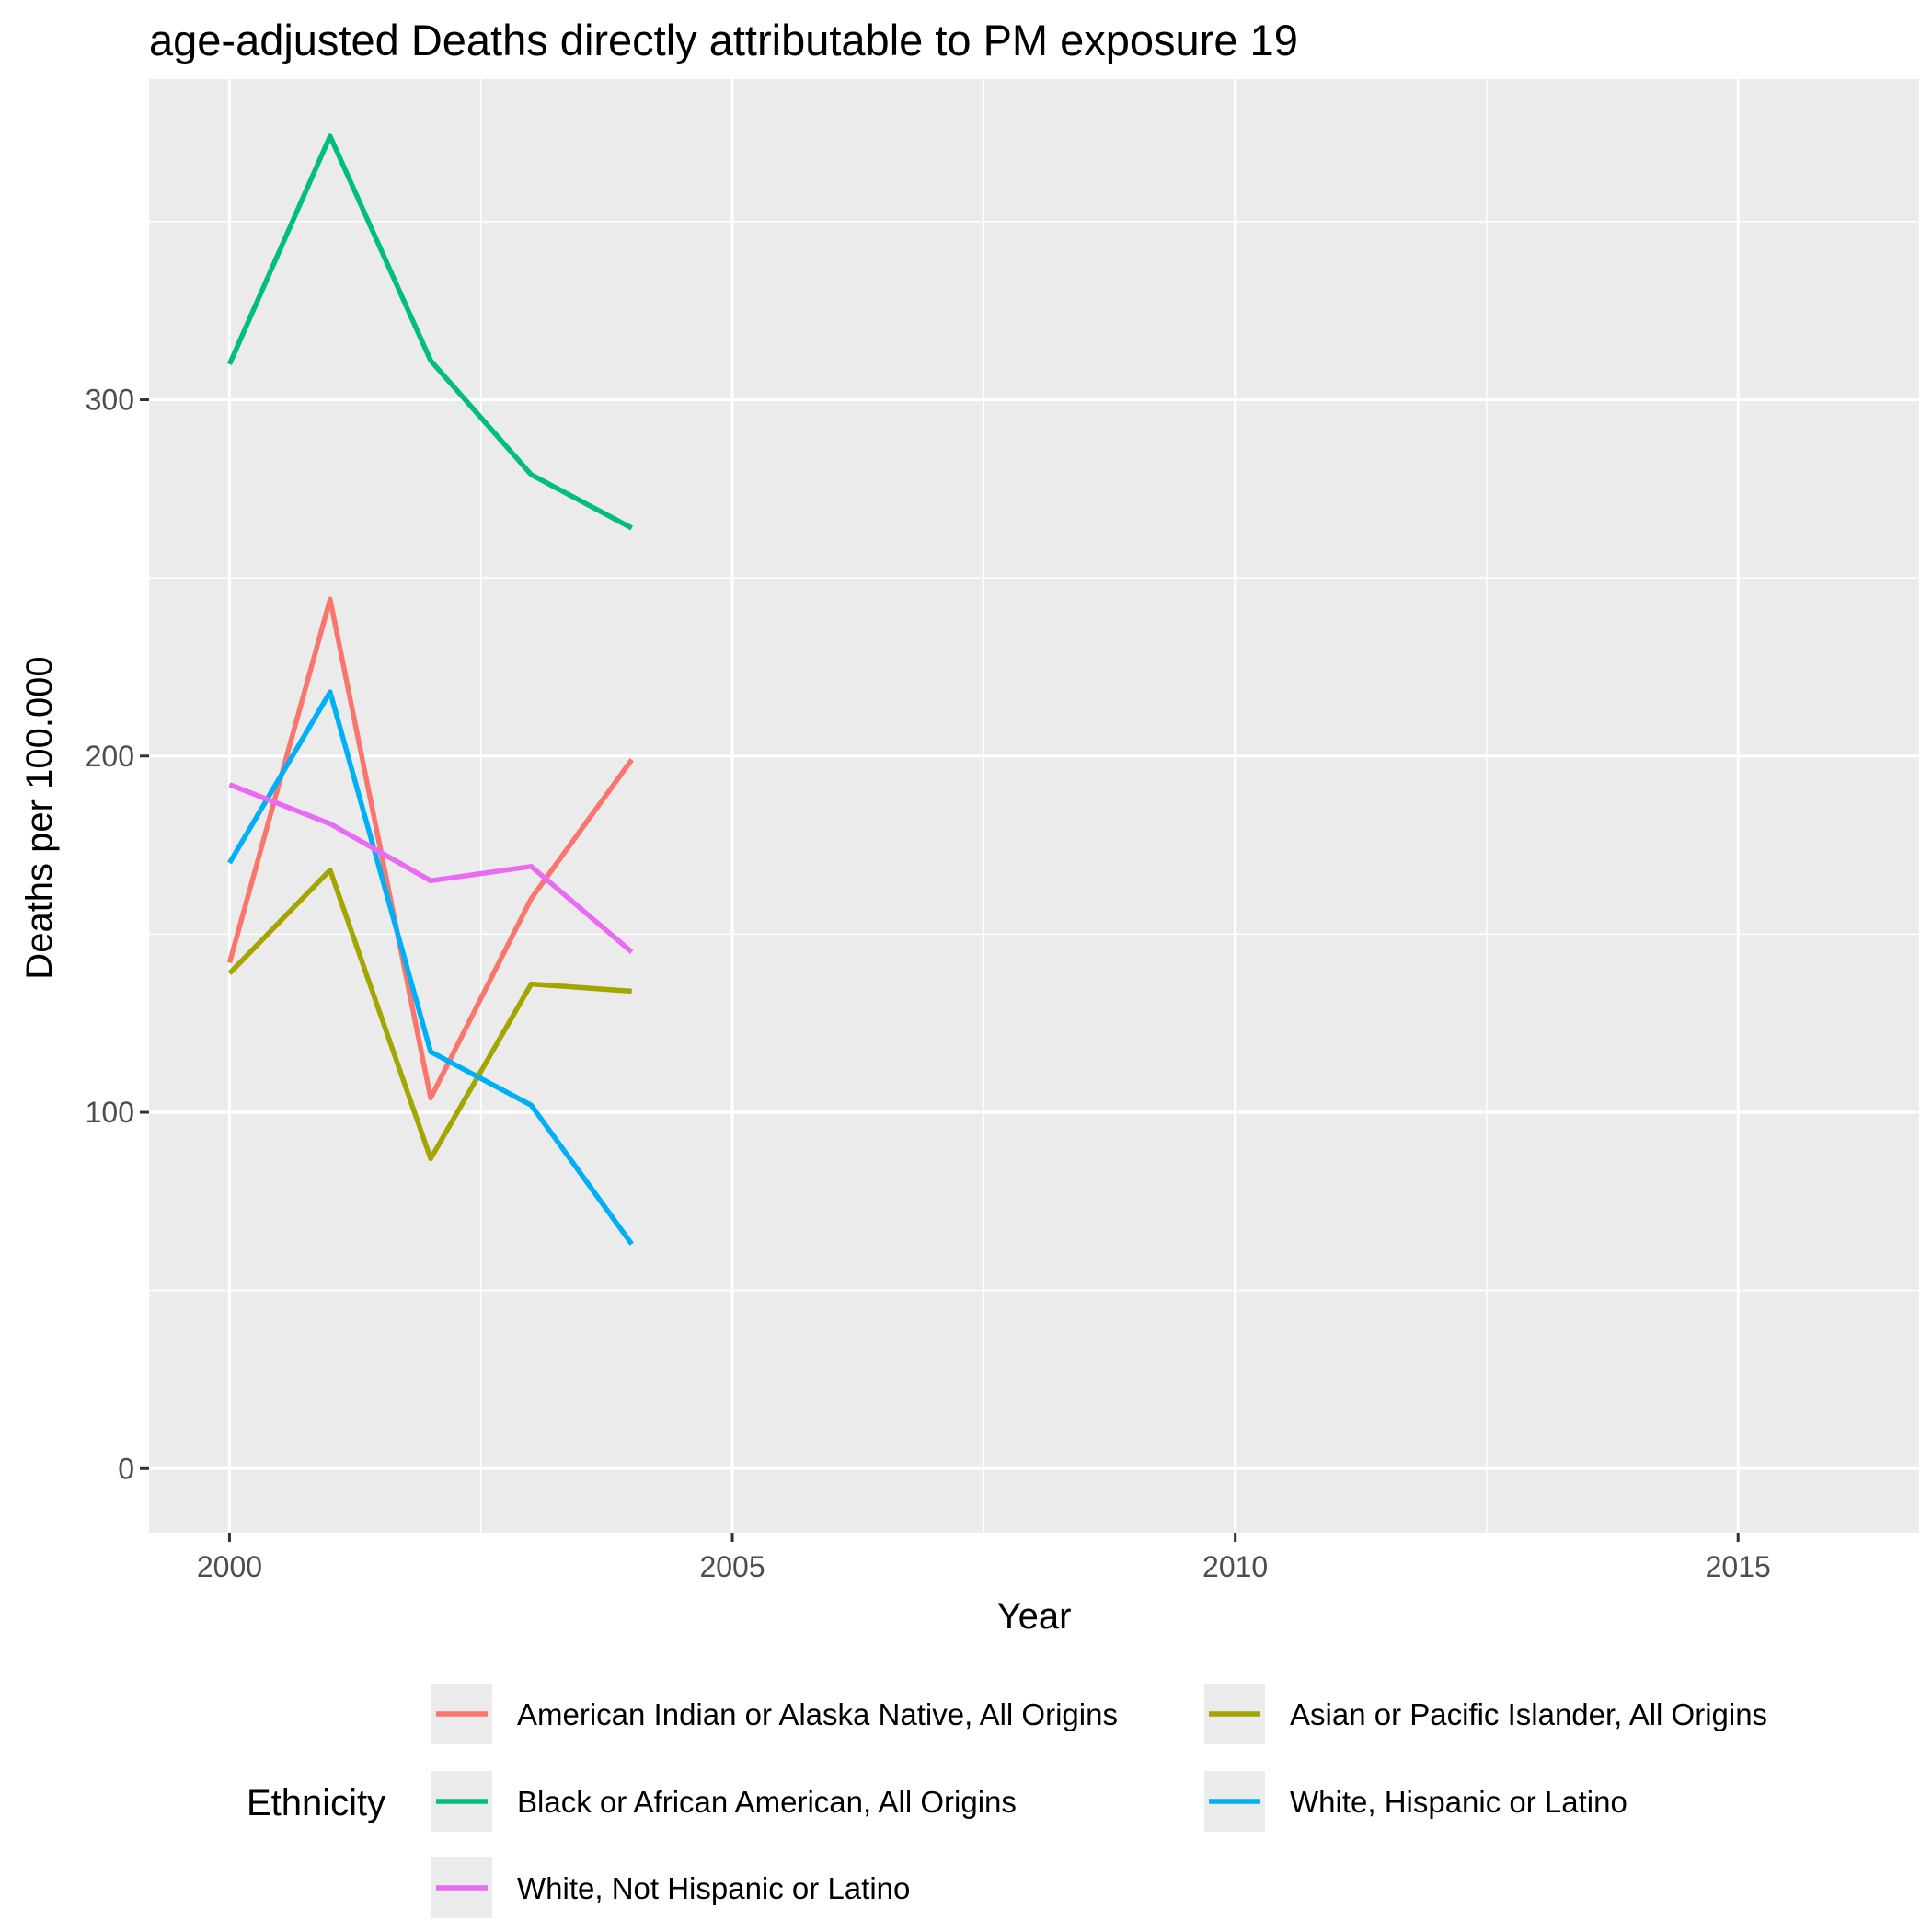  I want to click on legend-item: White, Hispanic or Latino, so click(1414, 1801).